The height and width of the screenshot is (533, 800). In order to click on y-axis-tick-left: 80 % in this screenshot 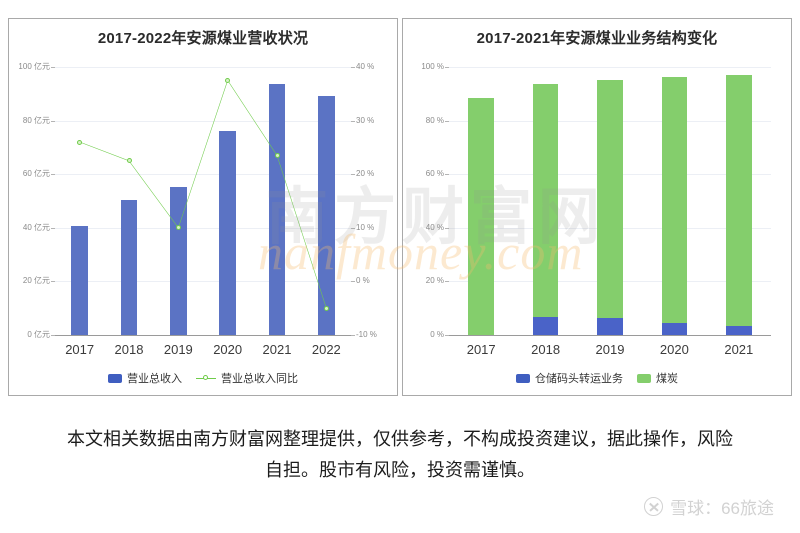, I will do `click(434, 120)`.